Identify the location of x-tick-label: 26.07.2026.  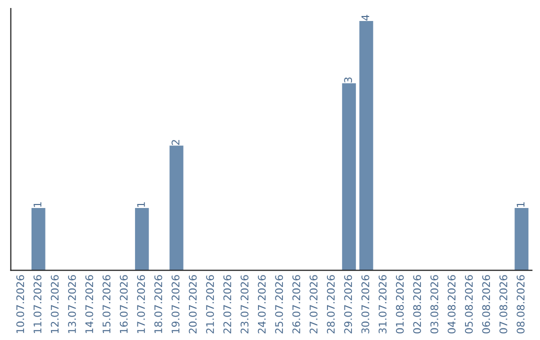
(296, 304).